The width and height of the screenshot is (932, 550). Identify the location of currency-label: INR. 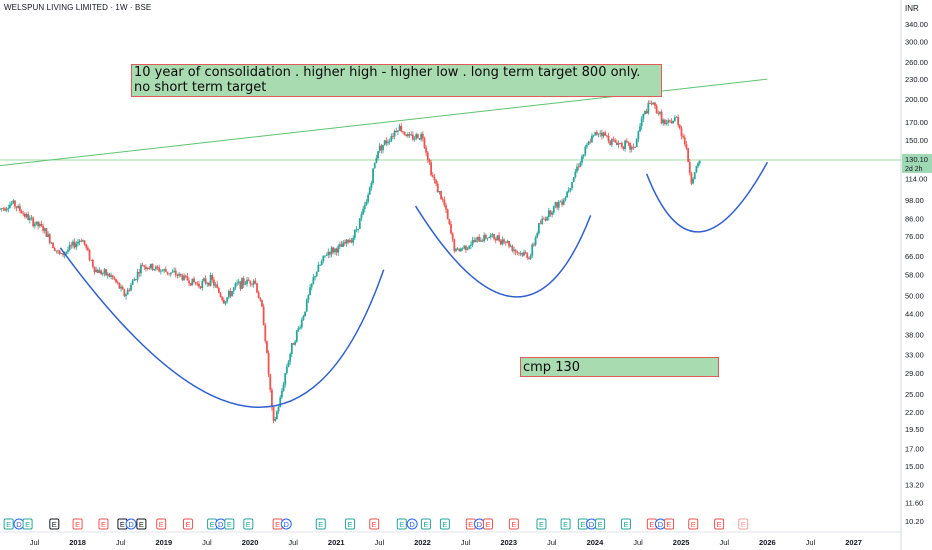
(912, 8).